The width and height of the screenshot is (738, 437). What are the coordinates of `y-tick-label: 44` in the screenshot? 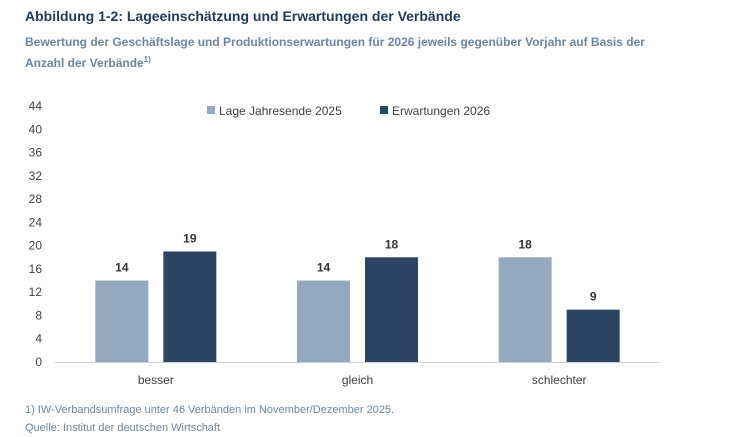 It's located at (36, 106).